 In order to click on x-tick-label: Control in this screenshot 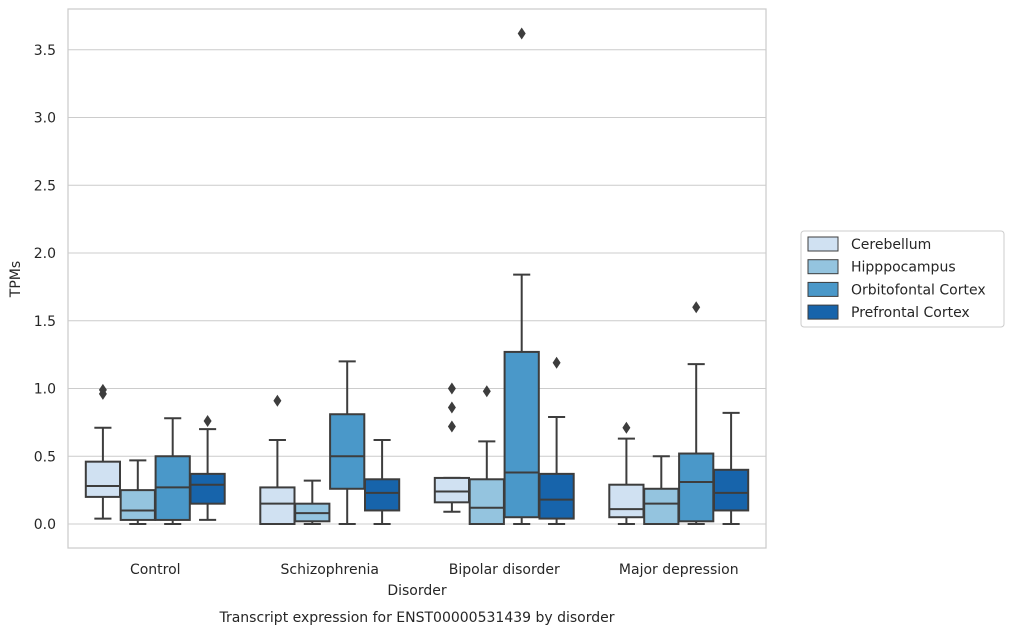, I will do `click(155, 570)`.